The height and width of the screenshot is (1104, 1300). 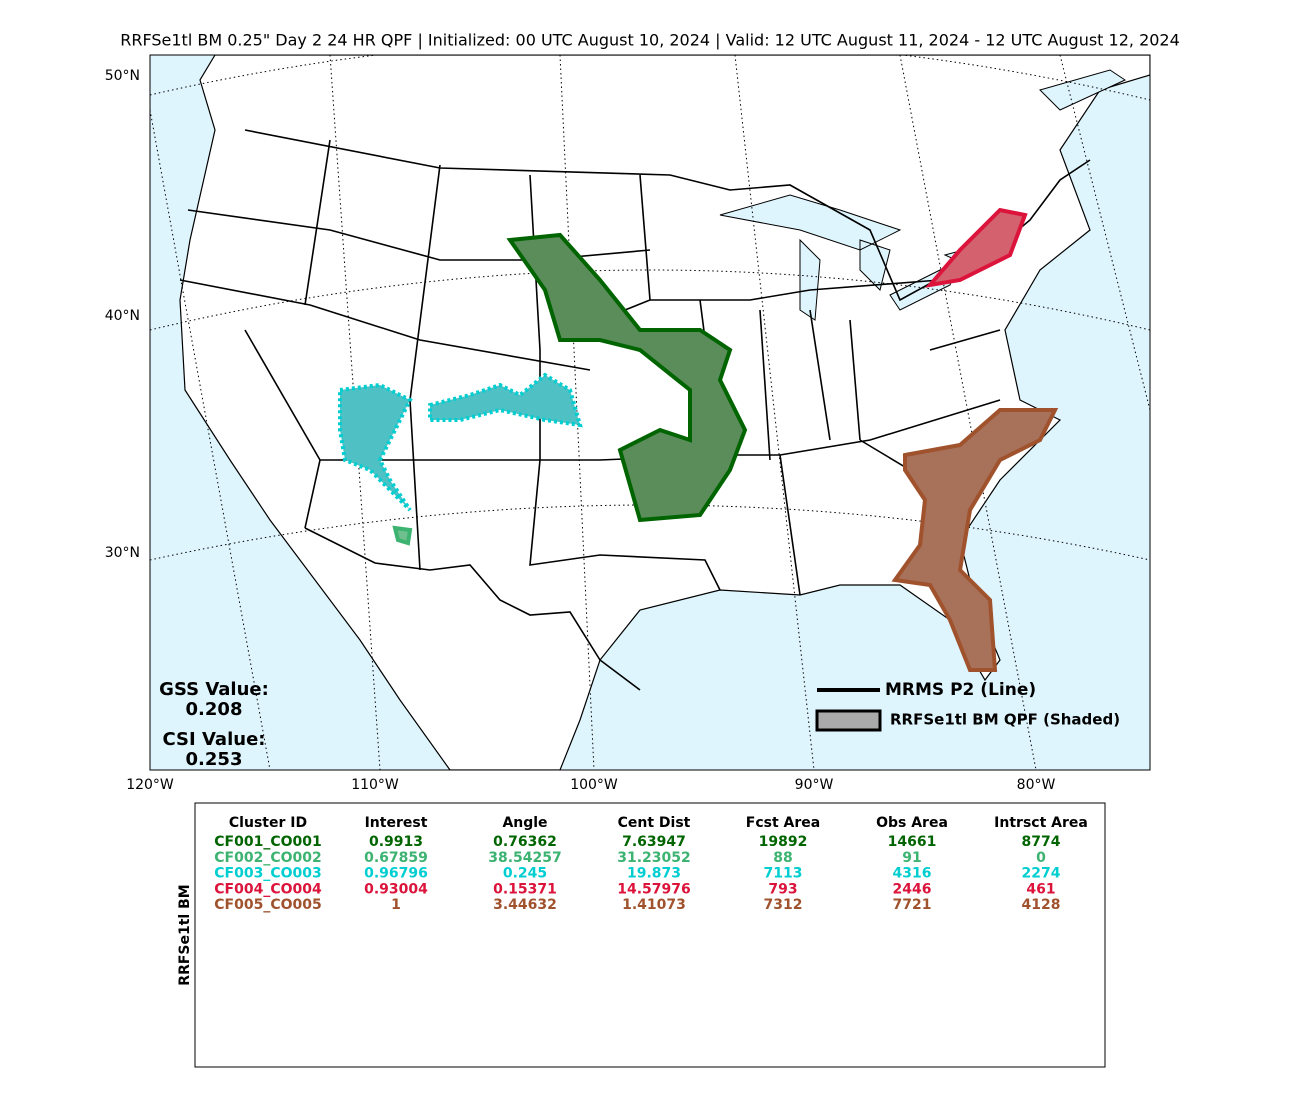 What do you see at coordinates (524, 823) in the screenshot?
I see `column-header: Angle` at bounding box center [524, 823].